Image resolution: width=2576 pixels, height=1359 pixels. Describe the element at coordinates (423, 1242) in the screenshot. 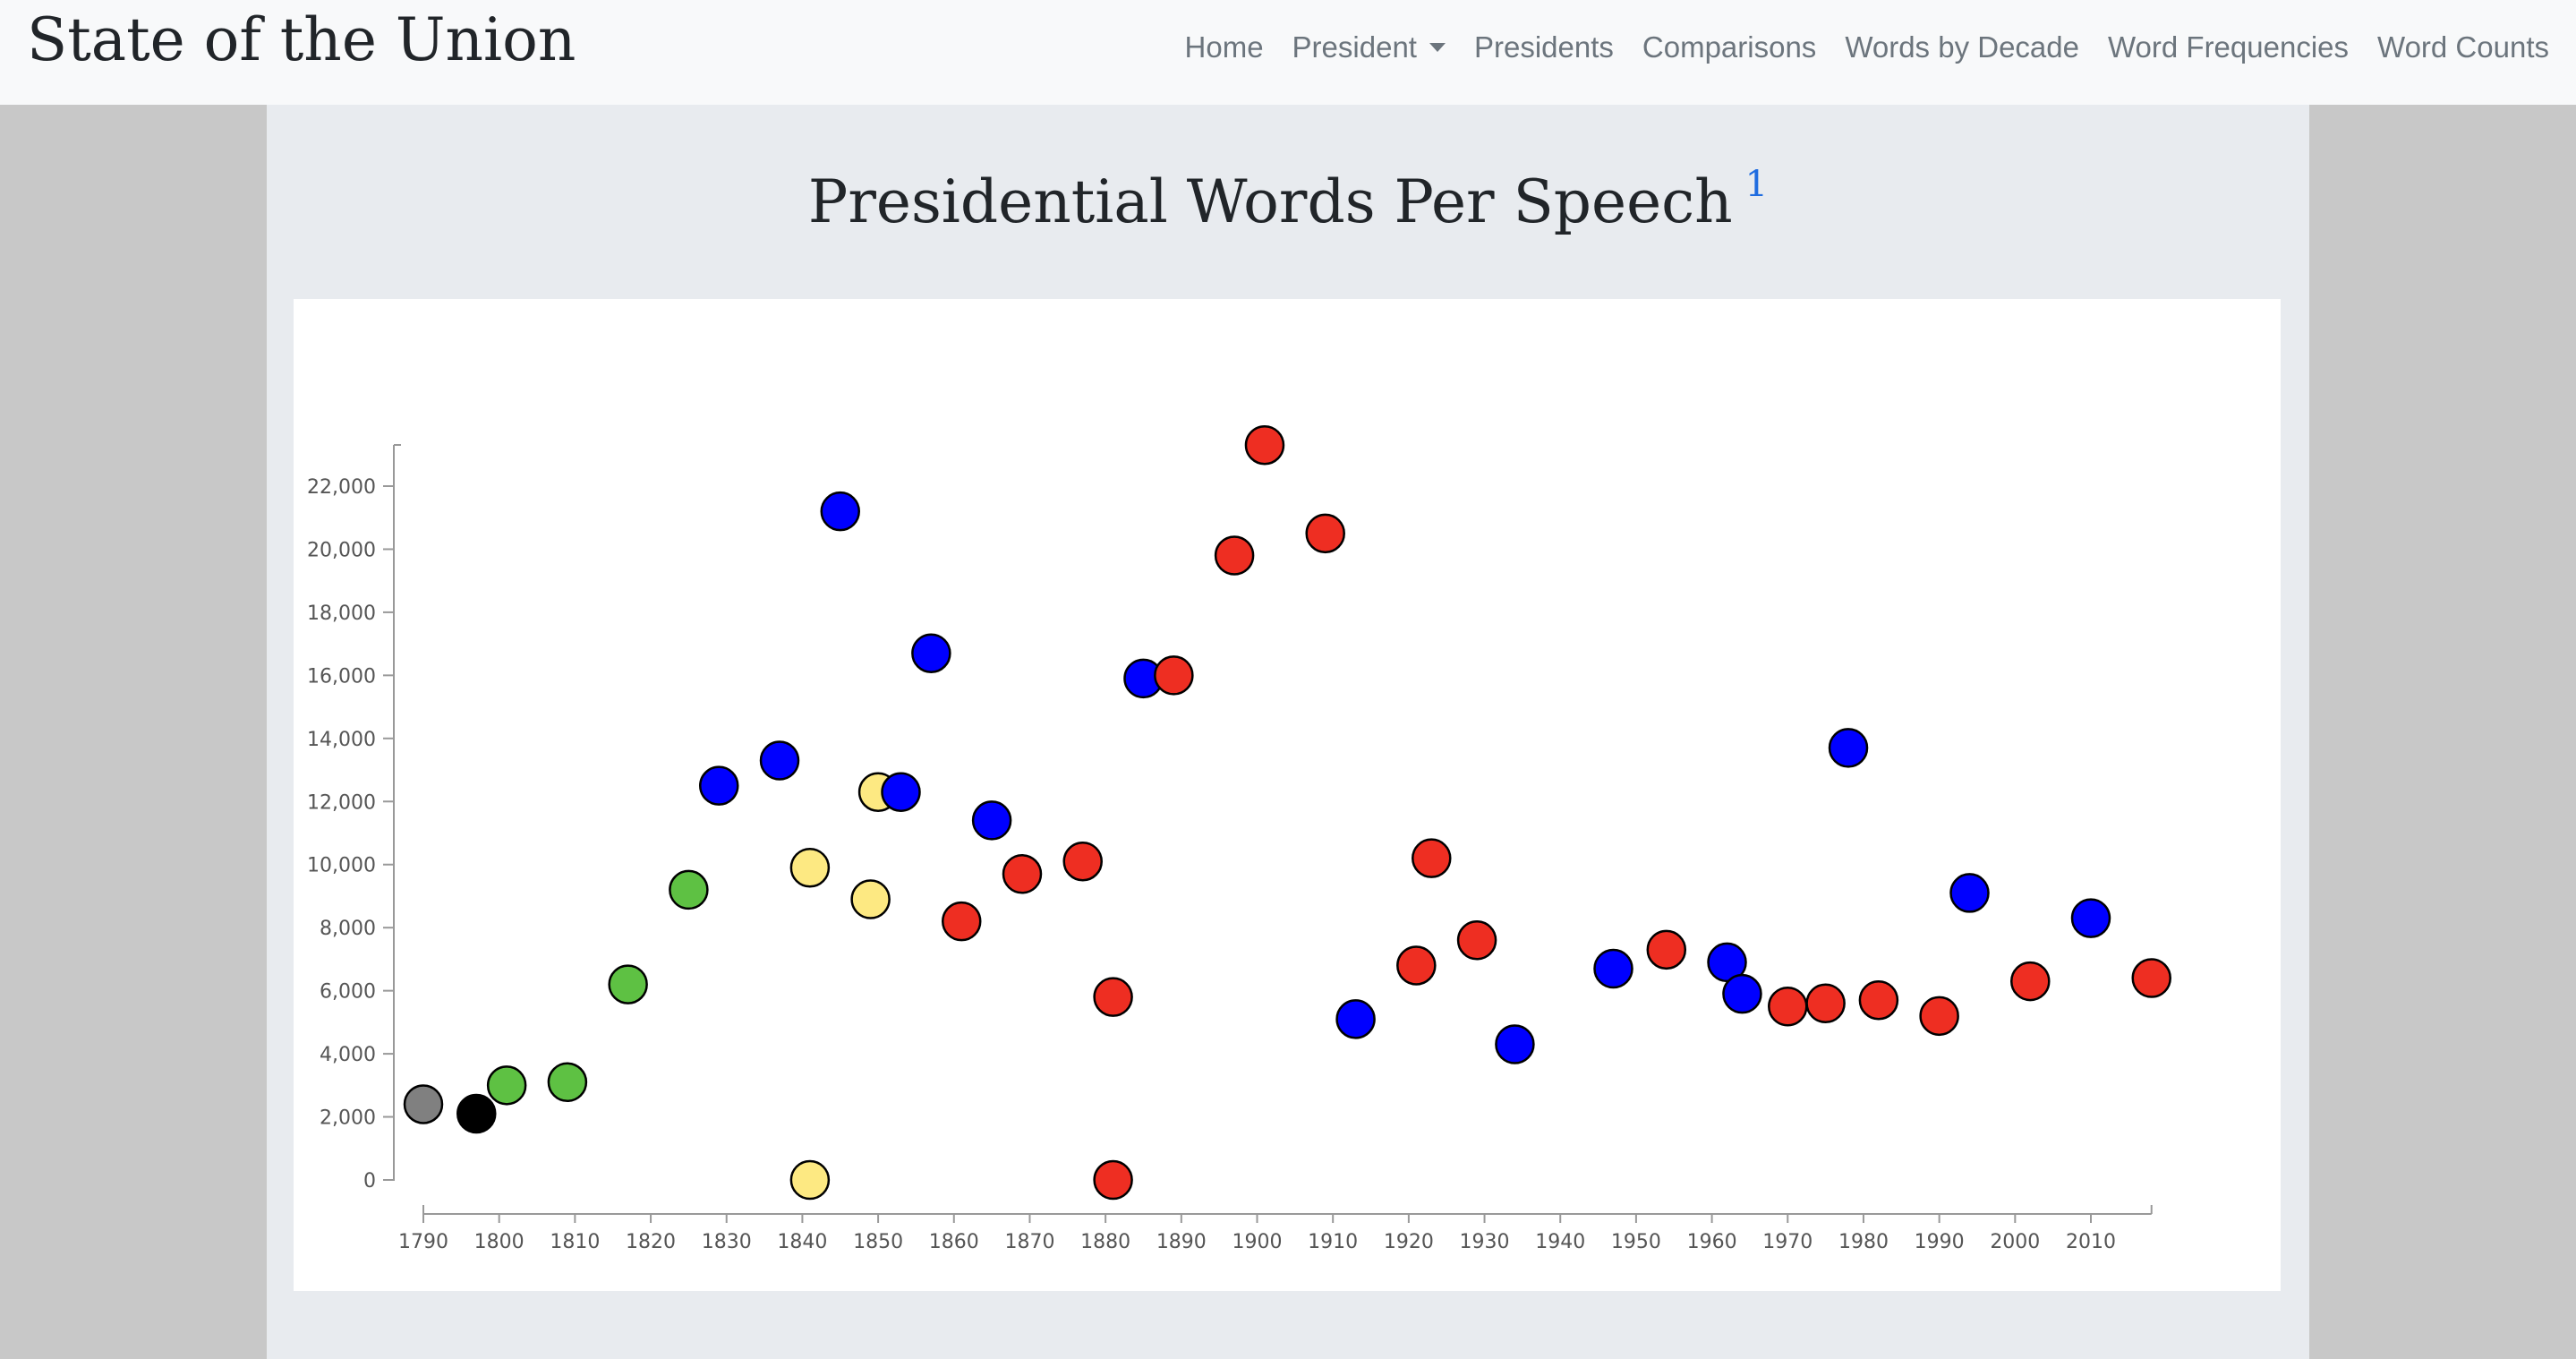

I see `x-tick-label: 1790` at that location.